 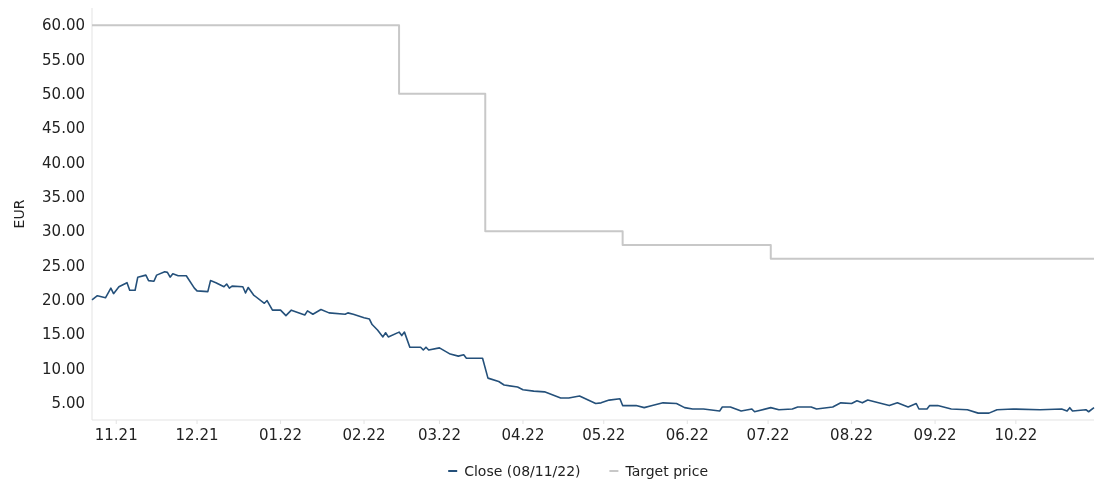 What do you see at coordinates (852, 435) in the screenshot?
I see `x-tick-label: 08.22` at bounding box center [852, 435].